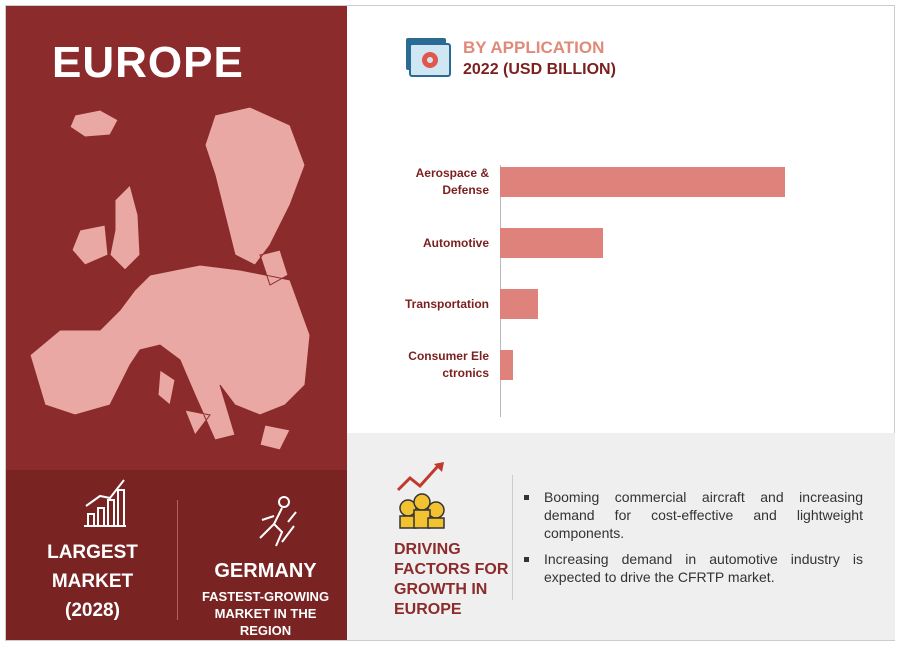 The height and width of the screenshot is (646, 900). Describe the element at coordinates (428, 57) in the screenshot. I see `application-icon` at that location.